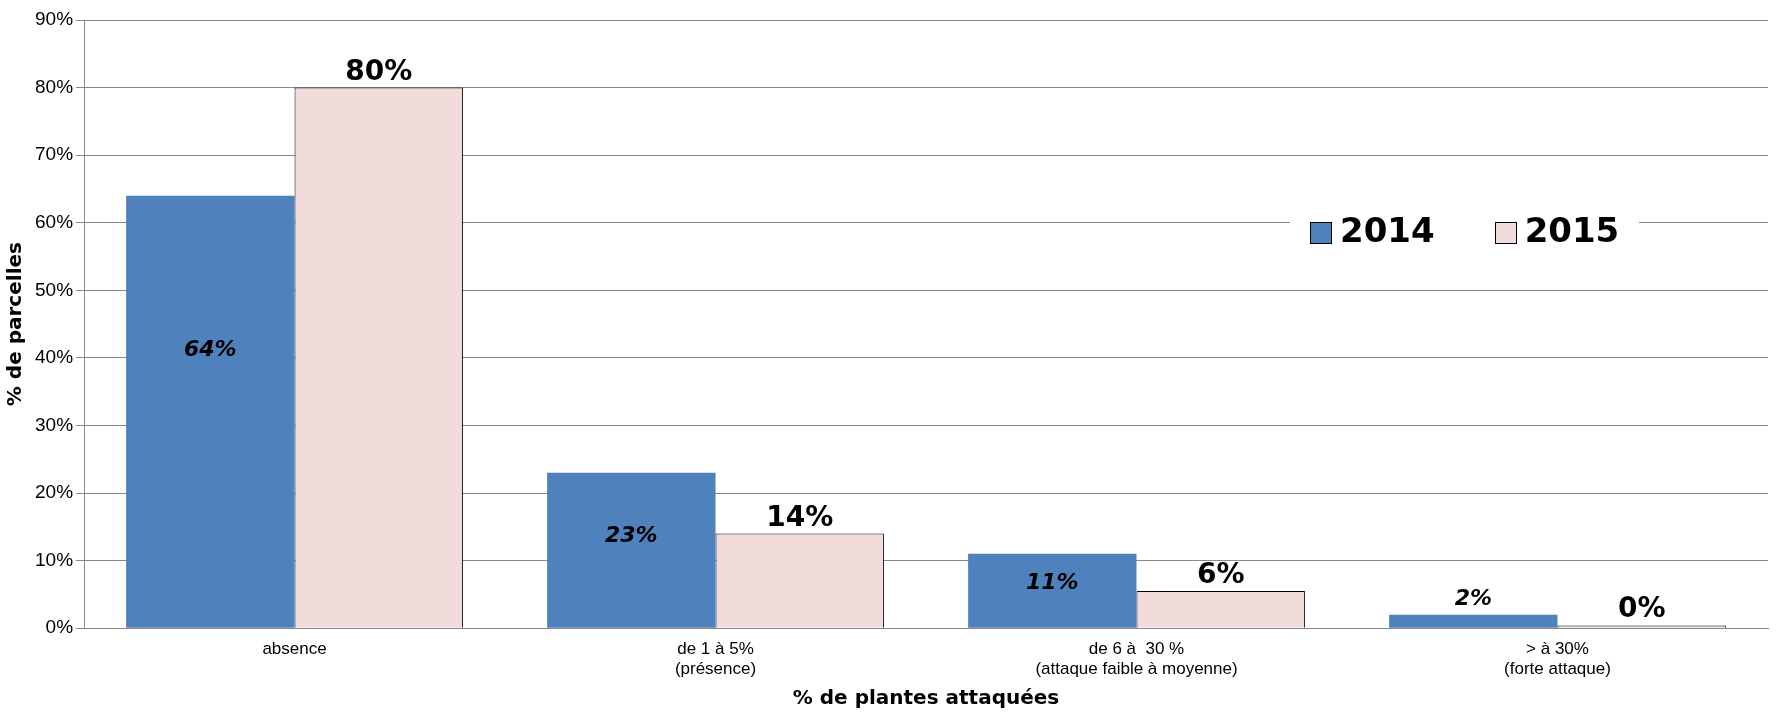  I want to click on y-tick-label: 80%, so click(54, 86).